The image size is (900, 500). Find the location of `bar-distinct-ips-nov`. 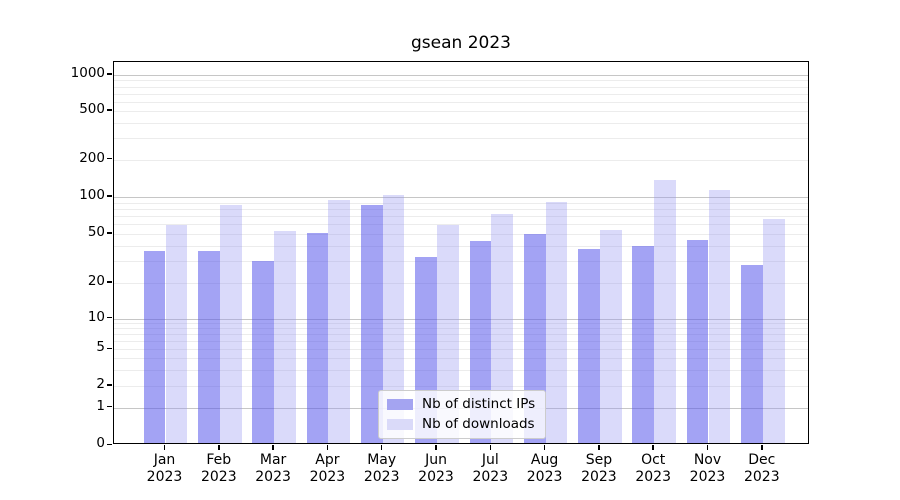

bar-distinct-ips-nov is located at coordinates (697, 341).